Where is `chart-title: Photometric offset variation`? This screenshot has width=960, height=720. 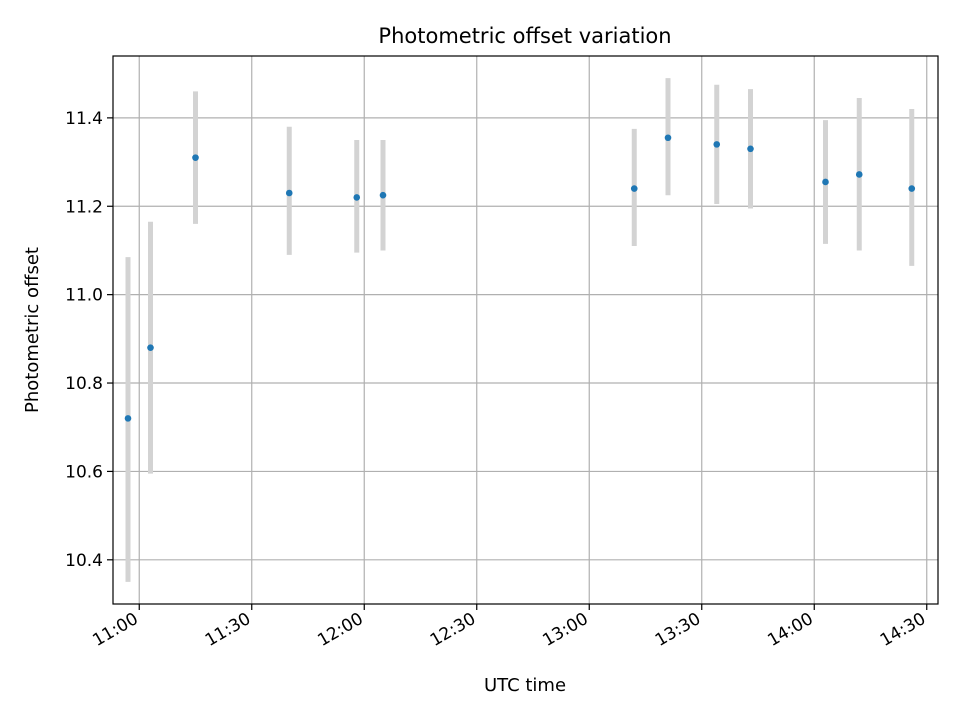
chart-title: Photometric offset variation is located at coordinates (524, 36).